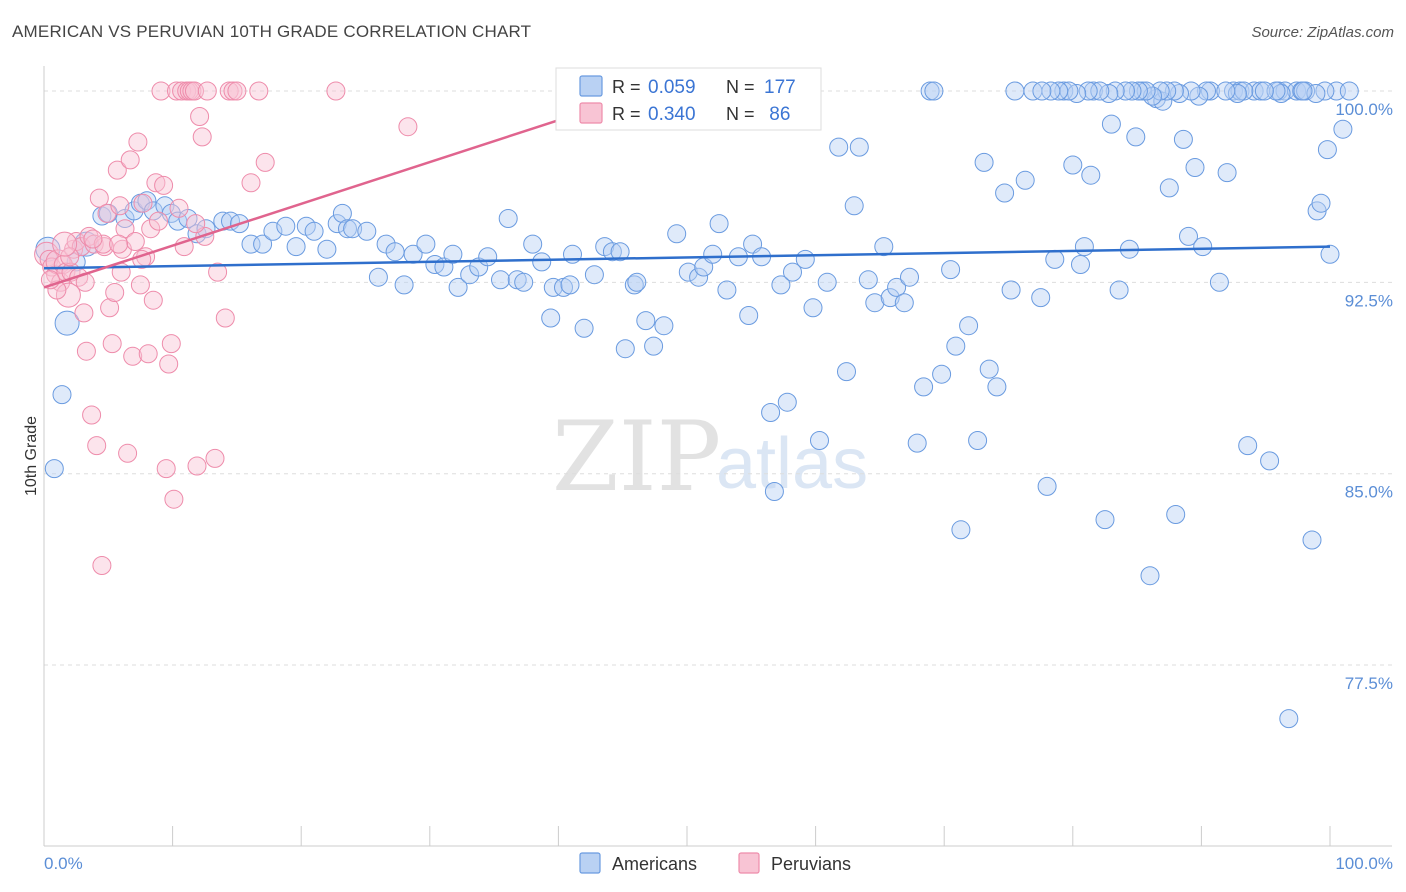 This screenshot has height=892, width=1406. I want to click on legend-americans-r-value: 0.059, so click(672, 87).